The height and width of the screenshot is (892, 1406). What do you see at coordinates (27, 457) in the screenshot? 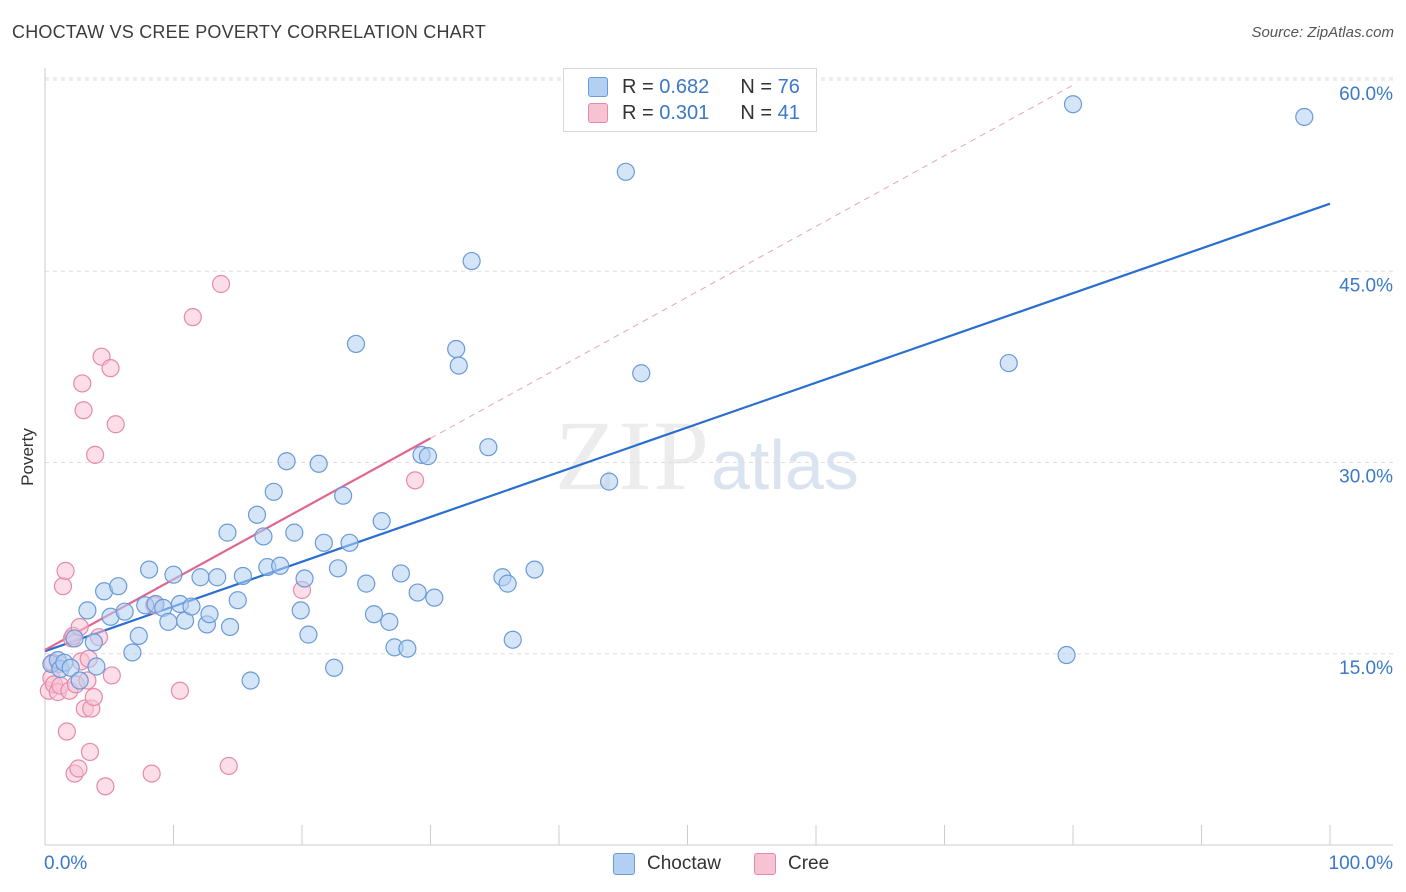
I see `y-axis-label: Poverty` at bounding box center [27, 457].